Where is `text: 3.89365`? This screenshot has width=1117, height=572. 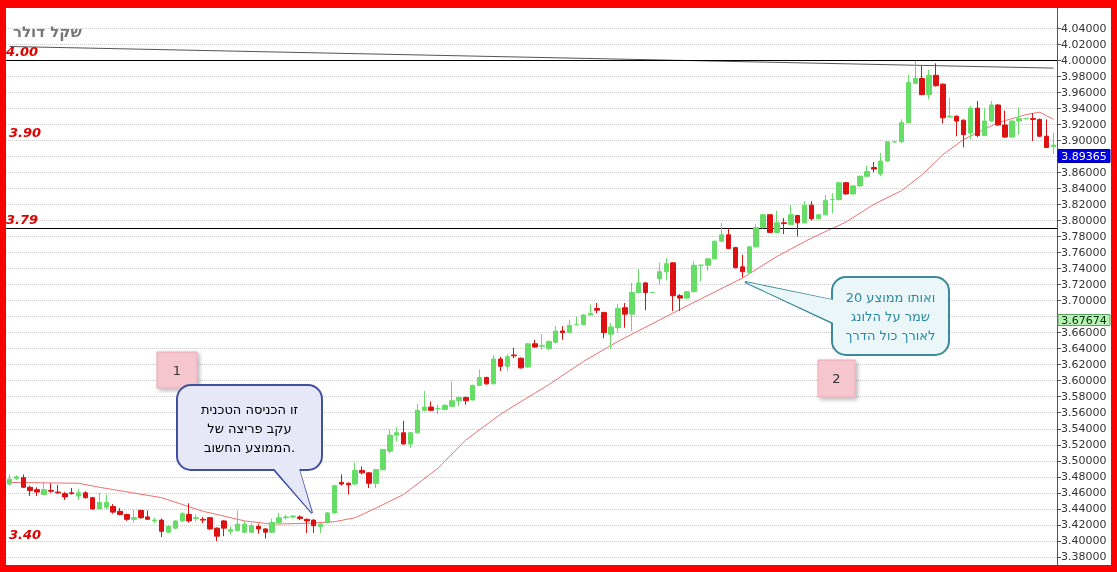
text: 3.89365 is located at coordinates (1084, 156).